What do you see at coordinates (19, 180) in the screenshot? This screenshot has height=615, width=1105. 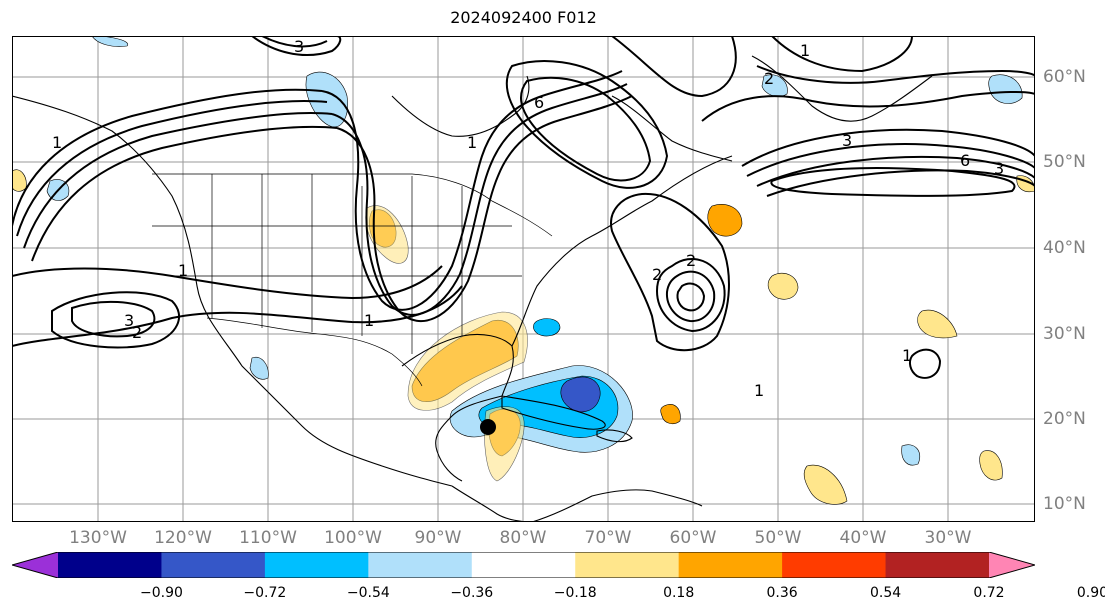 I see `anomaly-west-positive` at bounding box center [19, 180].